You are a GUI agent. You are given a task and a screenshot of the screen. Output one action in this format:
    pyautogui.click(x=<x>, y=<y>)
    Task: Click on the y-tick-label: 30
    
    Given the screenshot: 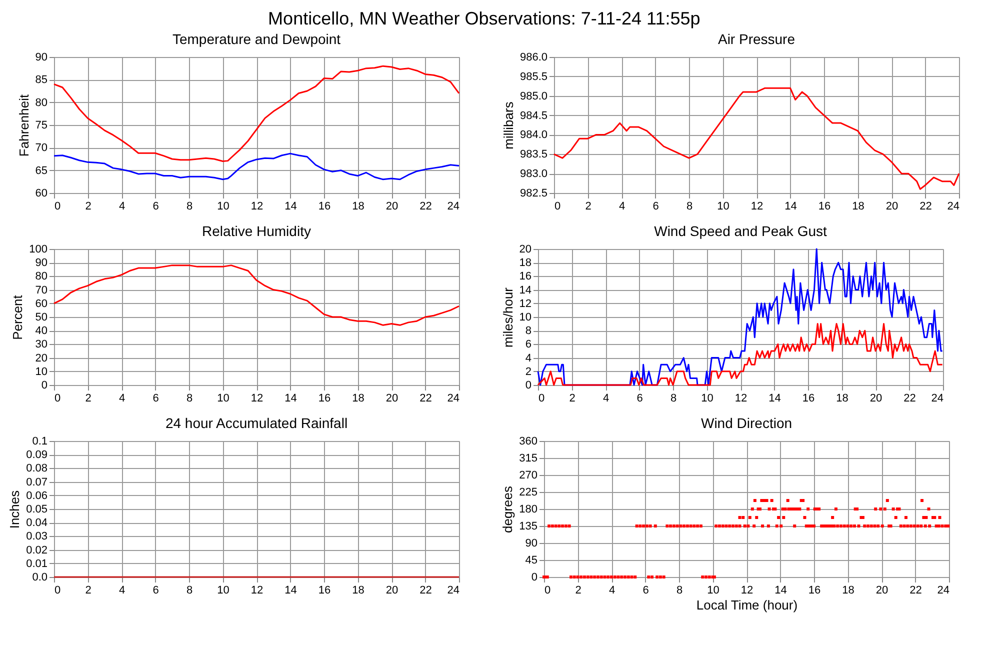 What is the action you would take?
    pyautogui.click(x=41, y=344)
    